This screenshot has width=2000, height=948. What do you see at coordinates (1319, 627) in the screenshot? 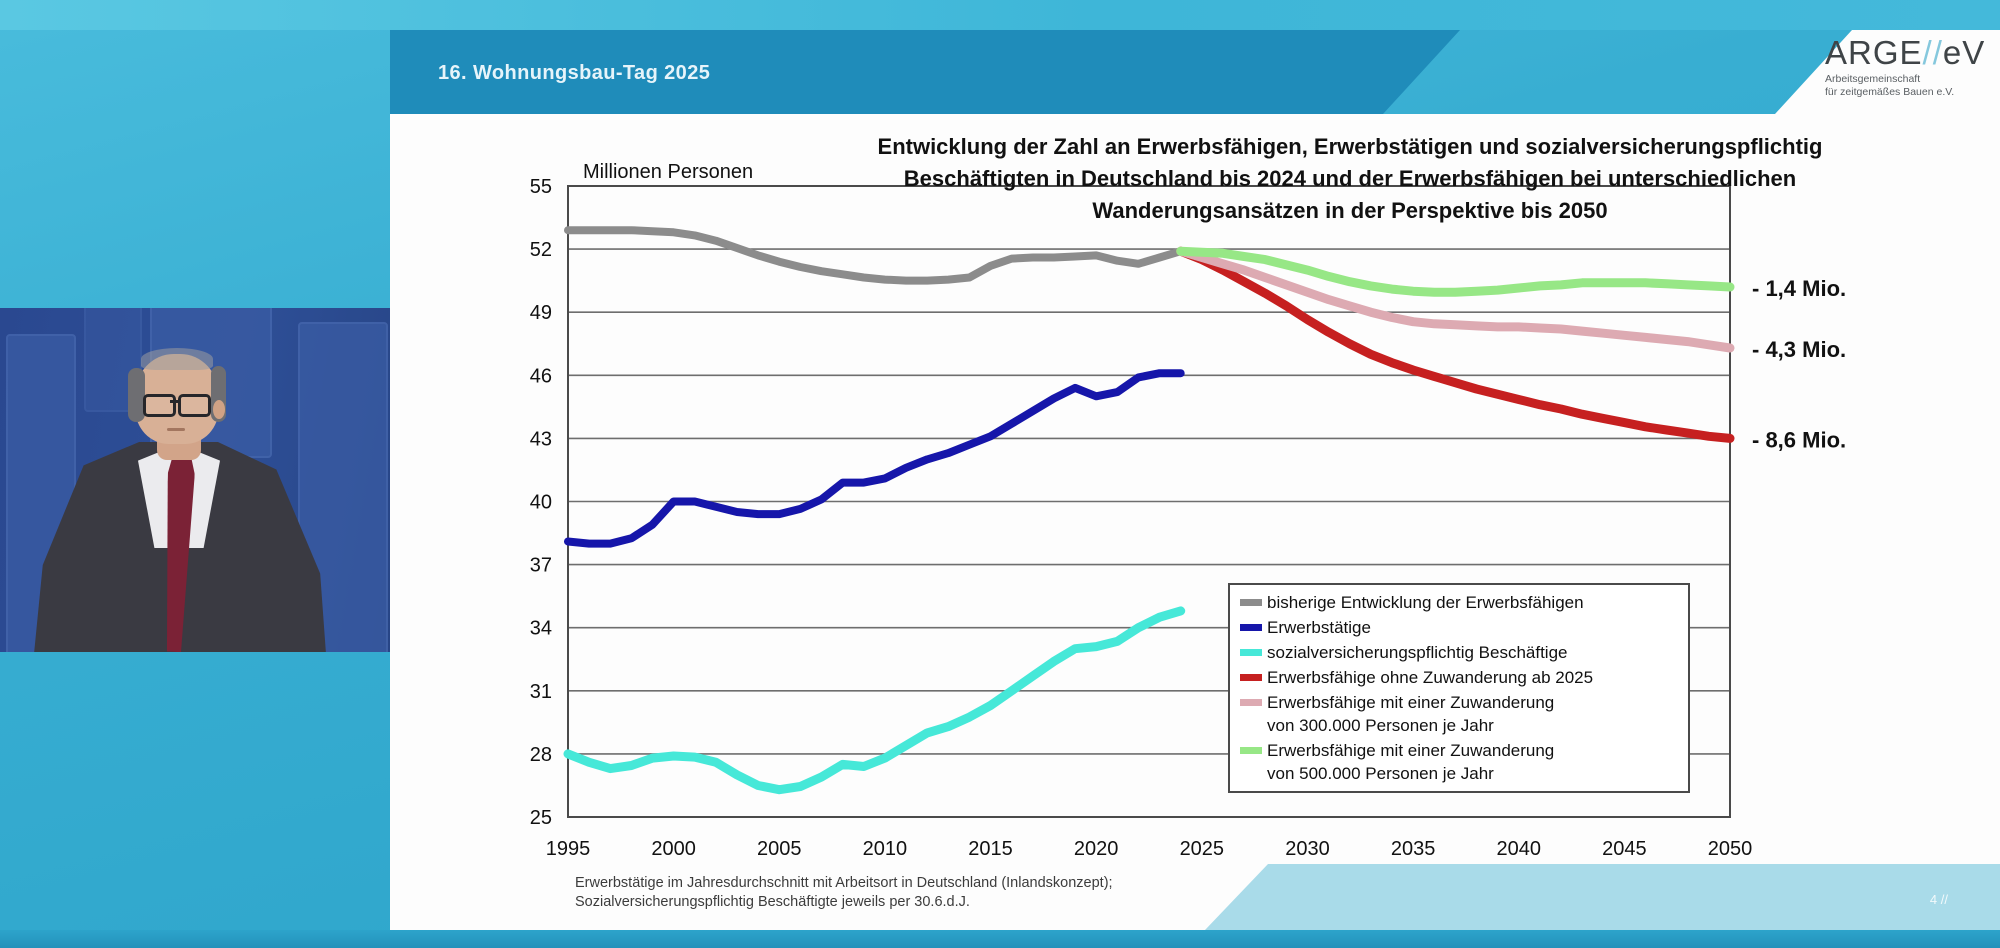
I see `legend-label: Erwerbstätige` at bounding box center [1319, 627].